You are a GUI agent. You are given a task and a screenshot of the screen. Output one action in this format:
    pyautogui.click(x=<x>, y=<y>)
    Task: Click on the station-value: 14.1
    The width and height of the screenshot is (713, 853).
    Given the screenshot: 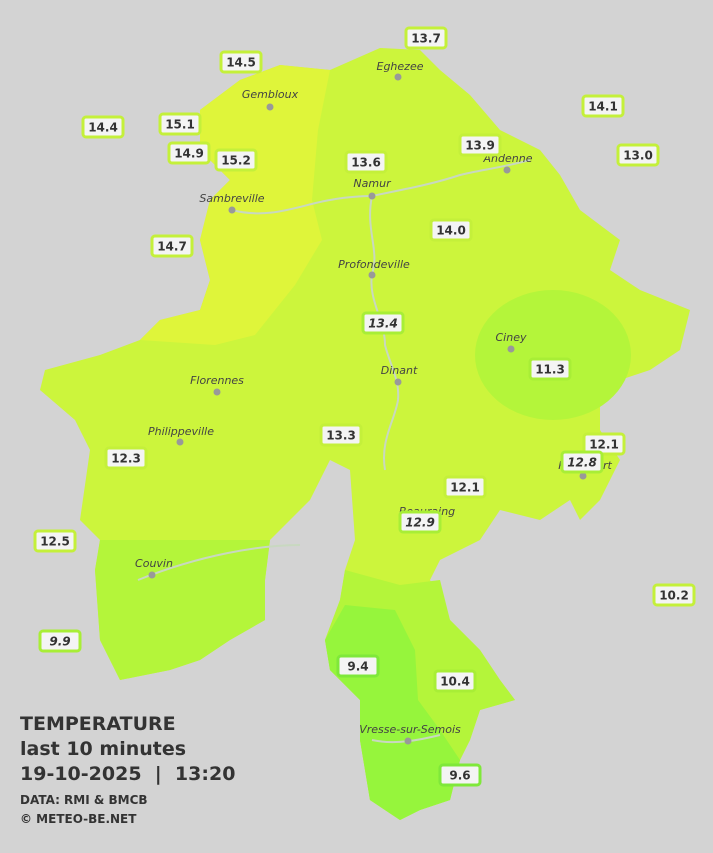 What is the action you would take?
    pyautogui.click(x=603, y=107)
    